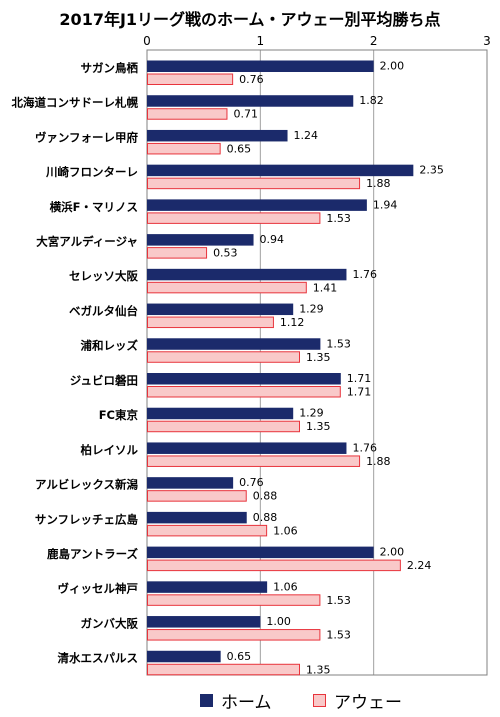  I want to click on data-label-home: 0.88, so click(265, 517).